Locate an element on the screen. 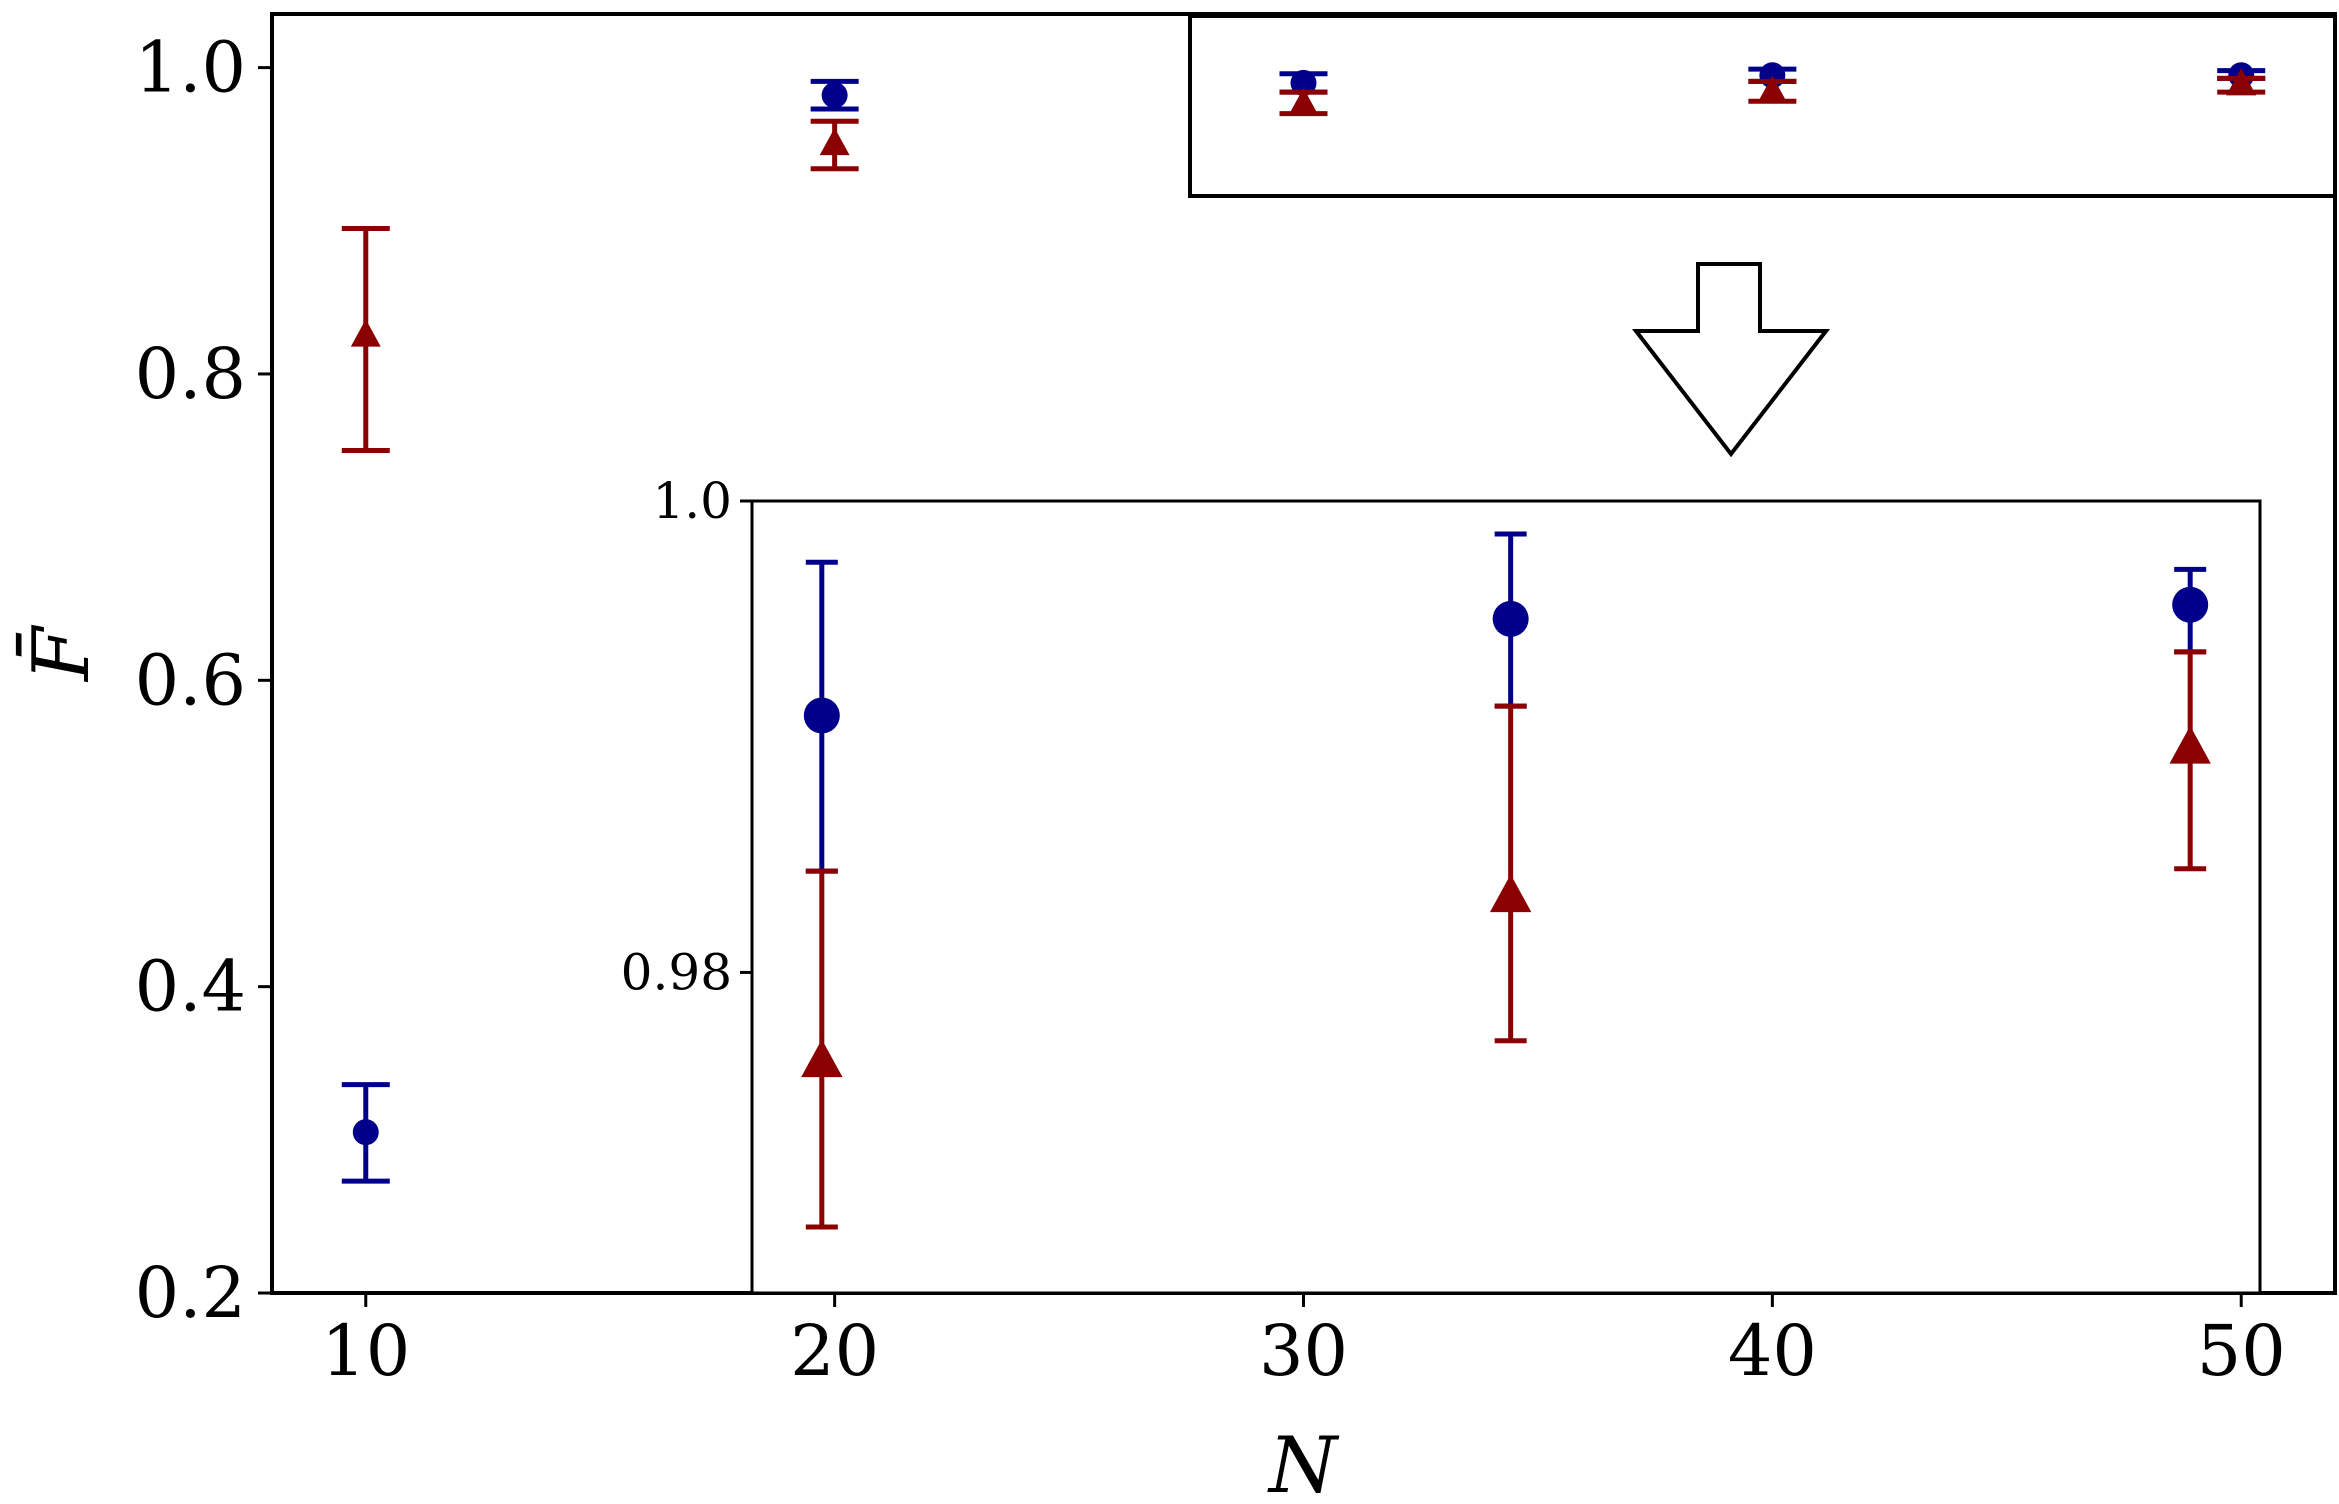  y-tick-label: 0.6 is located at coordinates (190, 680).